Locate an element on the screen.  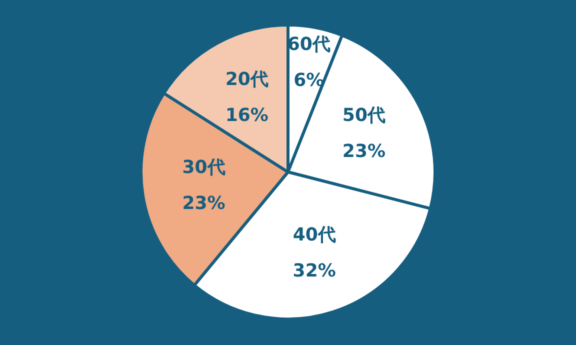
slice-label: 40代 is located at coordinates (314, 235).